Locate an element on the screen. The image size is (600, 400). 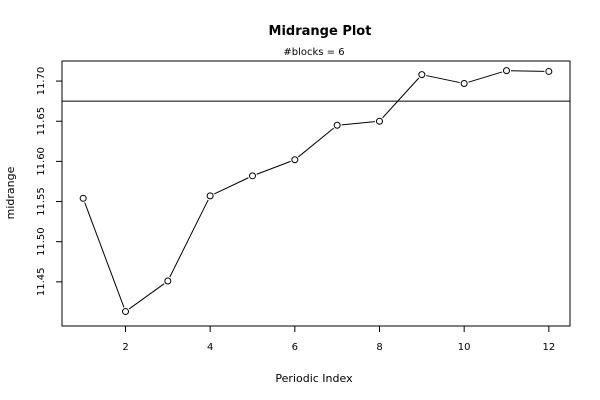
x-tick-label: 10 is located at coordinates (464, 347).